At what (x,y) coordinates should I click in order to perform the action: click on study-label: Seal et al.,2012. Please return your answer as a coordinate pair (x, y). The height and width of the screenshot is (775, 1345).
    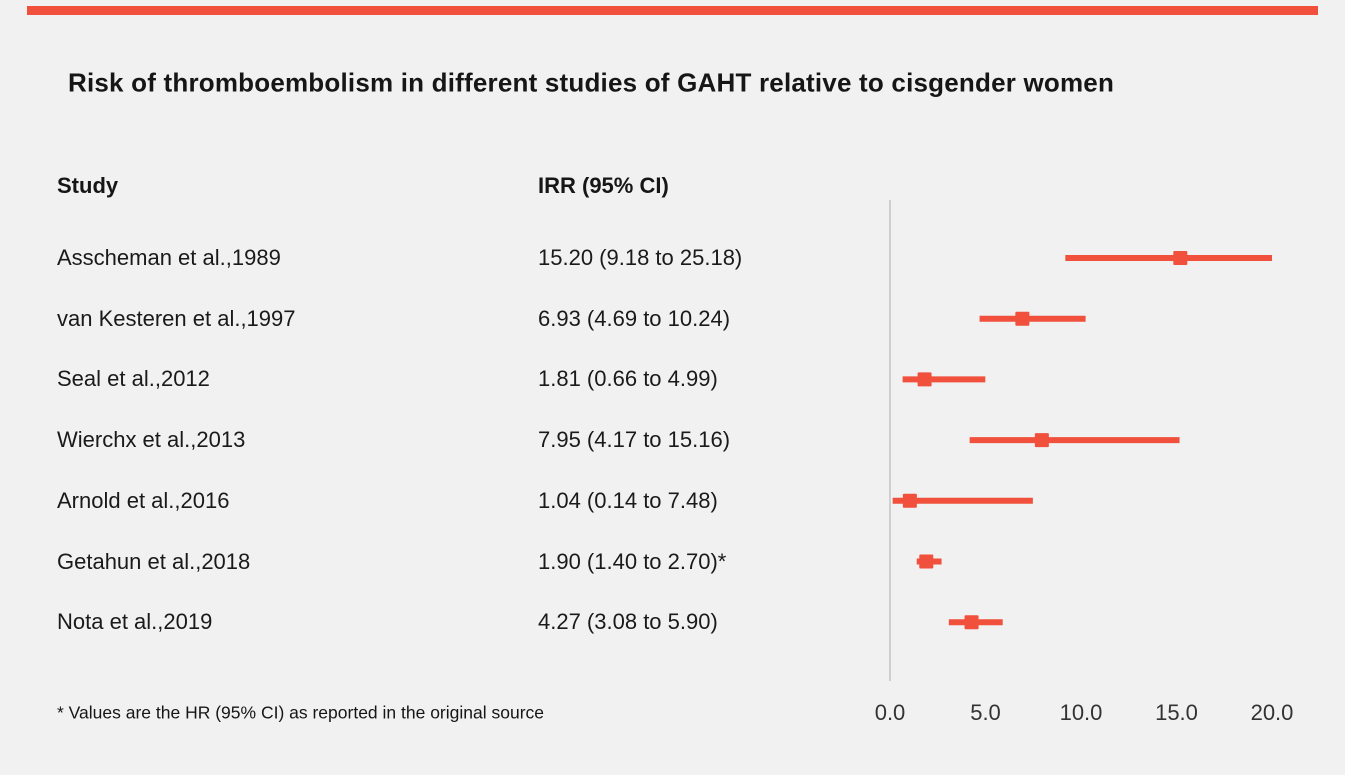
    Looking at the image, I should click on (133, 379).